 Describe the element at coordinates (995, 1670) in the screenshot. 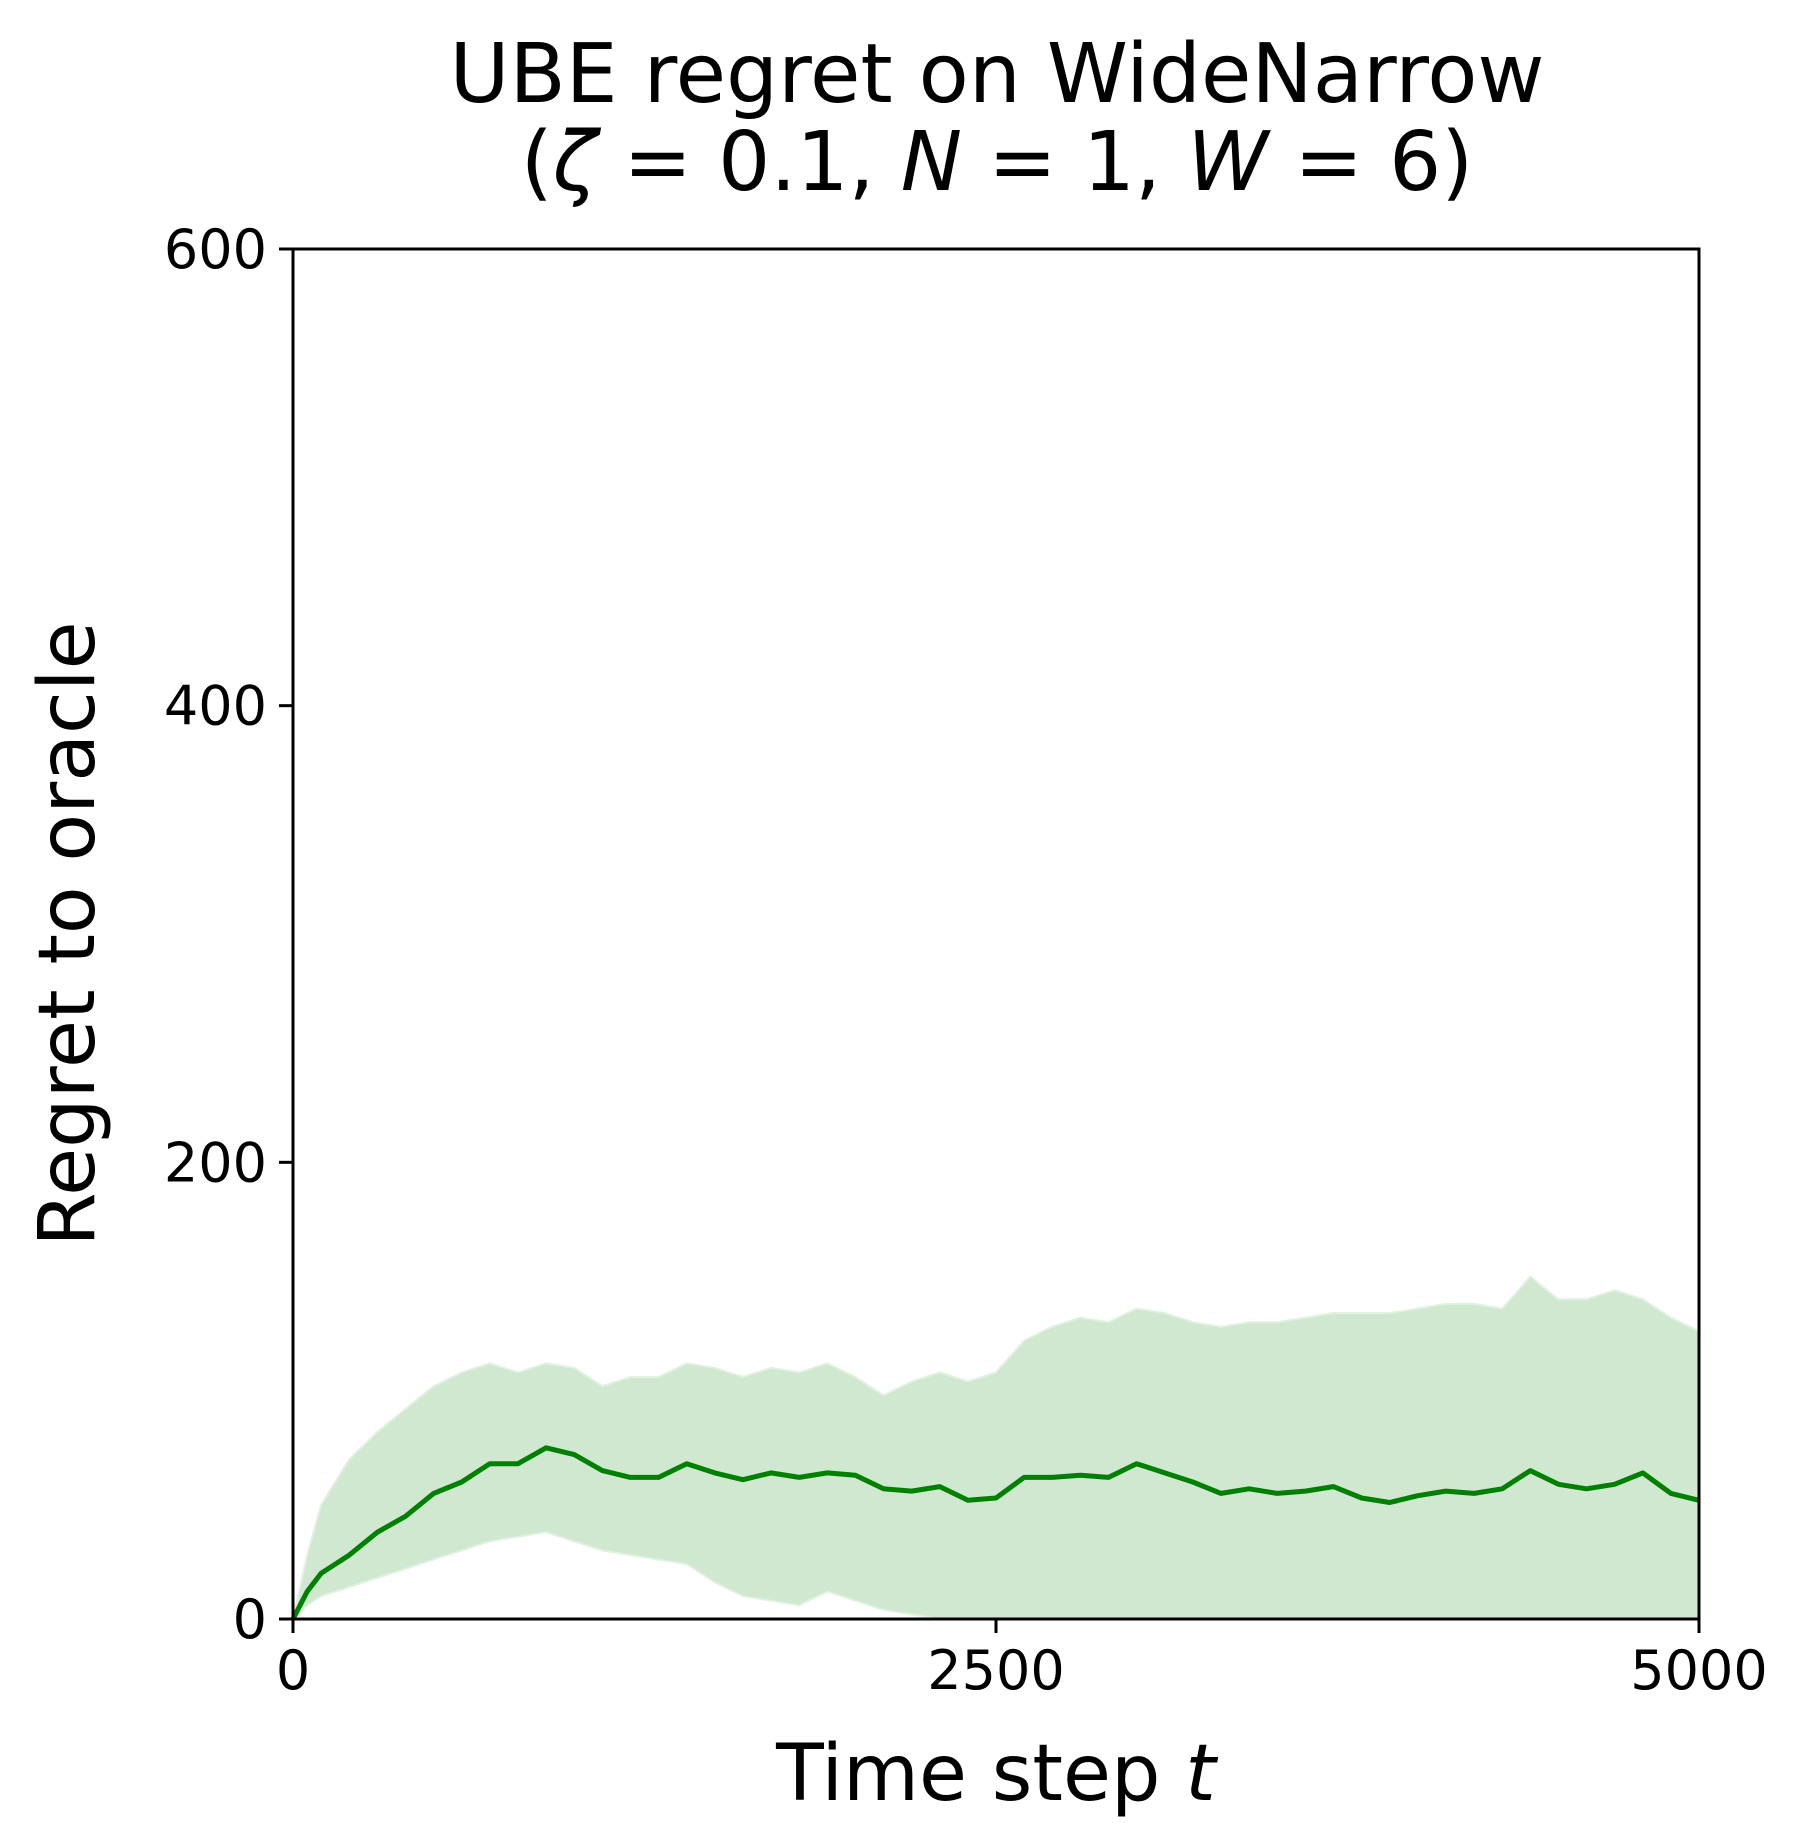

I see `x-tick-label: 2500` at that location.